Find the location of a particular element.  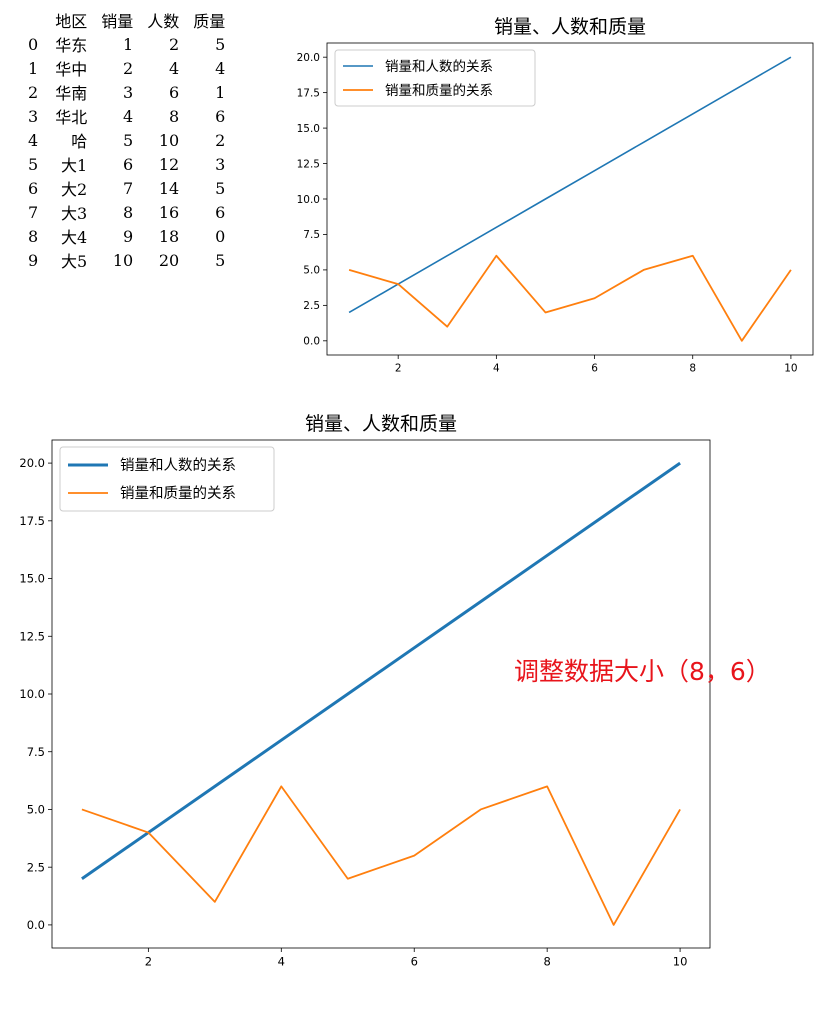

table-row: 0 华东 1 2 5 is located at coordinates (126, 44).